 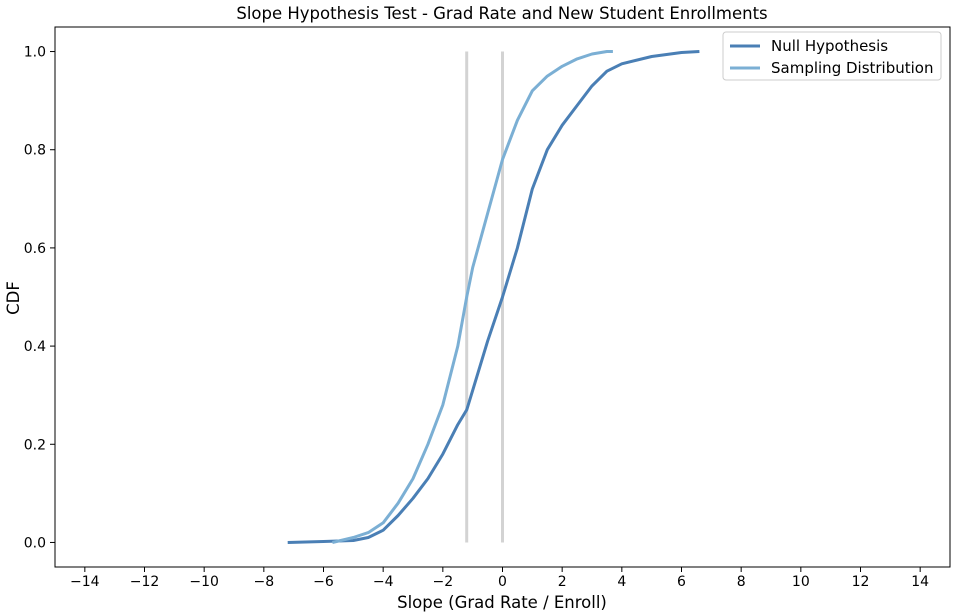 I want to click on x-tick-label: 0, so click(x=502, y=582).